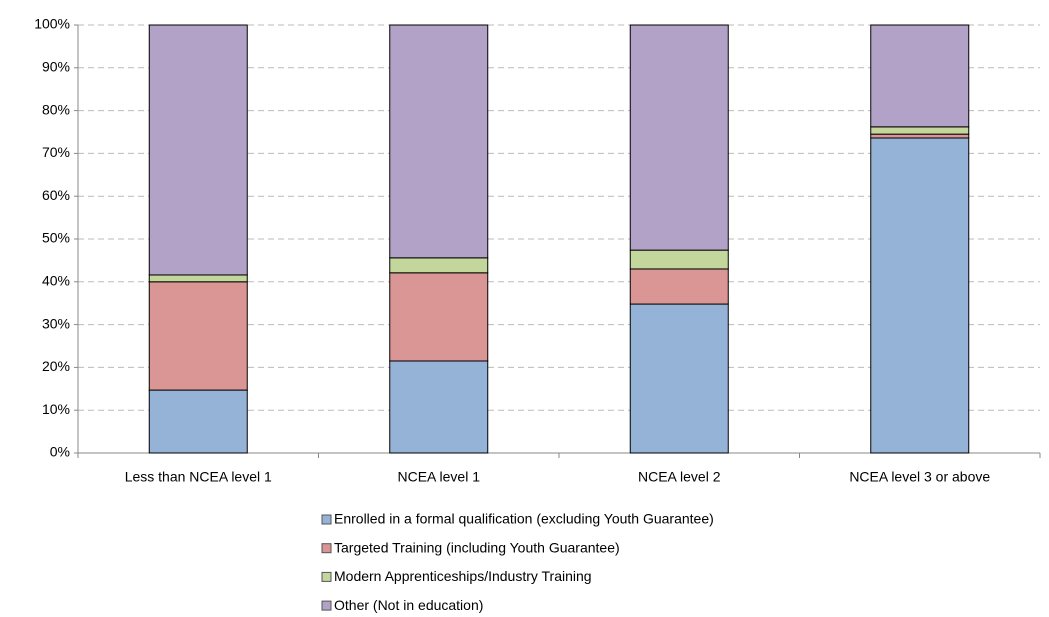 This screenshot has width=1049, height=617. What do you see at coordinates (919, 477) in the screenshot?
I see `x-tick-label: NCEA level 3 or above` at bounding box center [919, 477].